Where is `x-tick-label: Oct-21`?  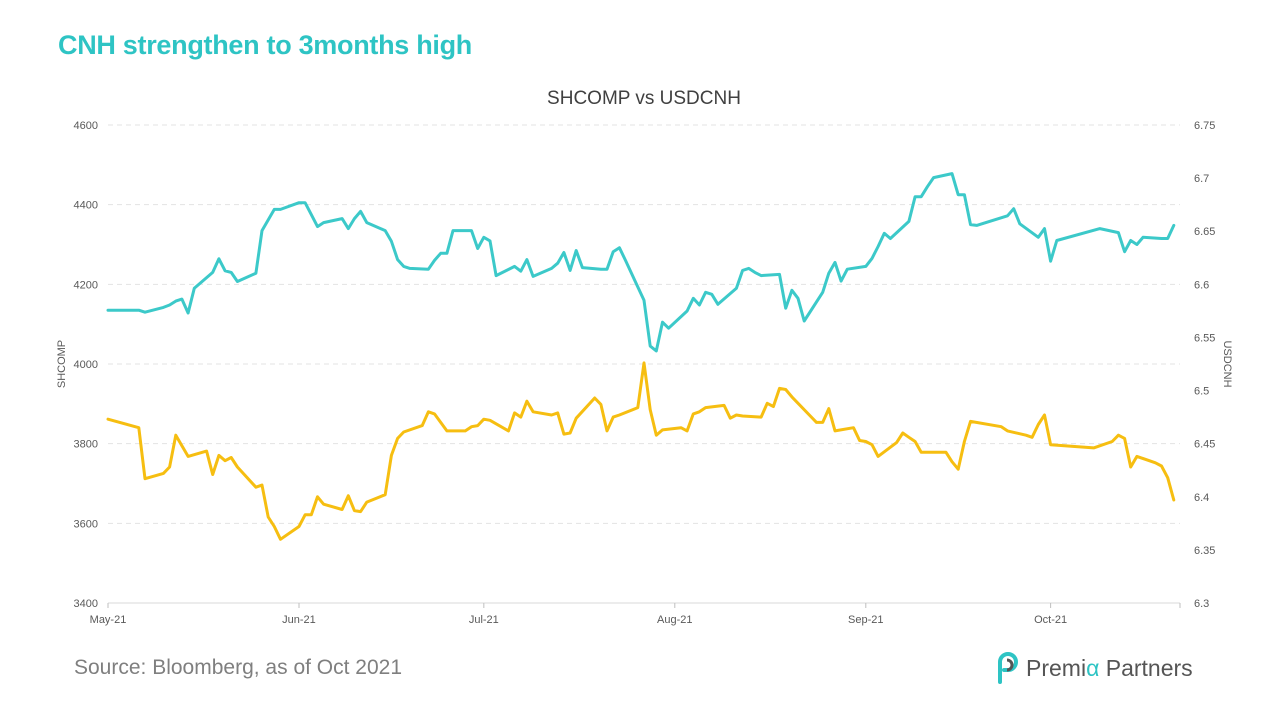
x-tick-label: Oct-21 is located at coordinates (1050, 620).